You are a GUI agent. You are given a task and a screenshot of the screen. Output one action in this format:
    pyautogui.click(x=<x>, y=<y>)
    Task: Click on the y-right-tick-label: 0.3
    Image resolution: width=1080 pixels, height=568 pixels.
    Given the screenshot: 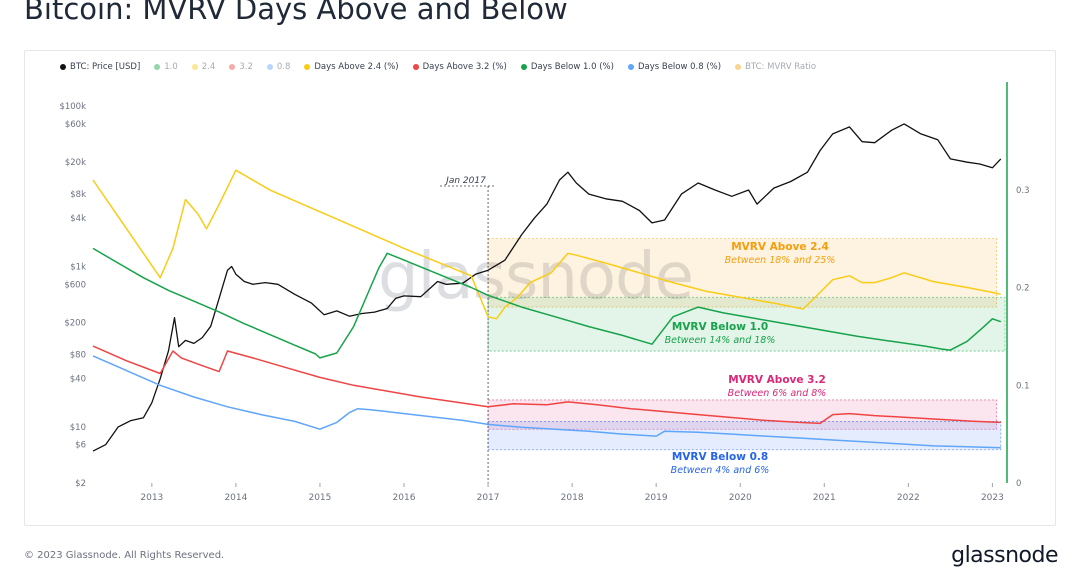 What is the action you would take?
    pyautogui.click(x=1023, y=191)
    